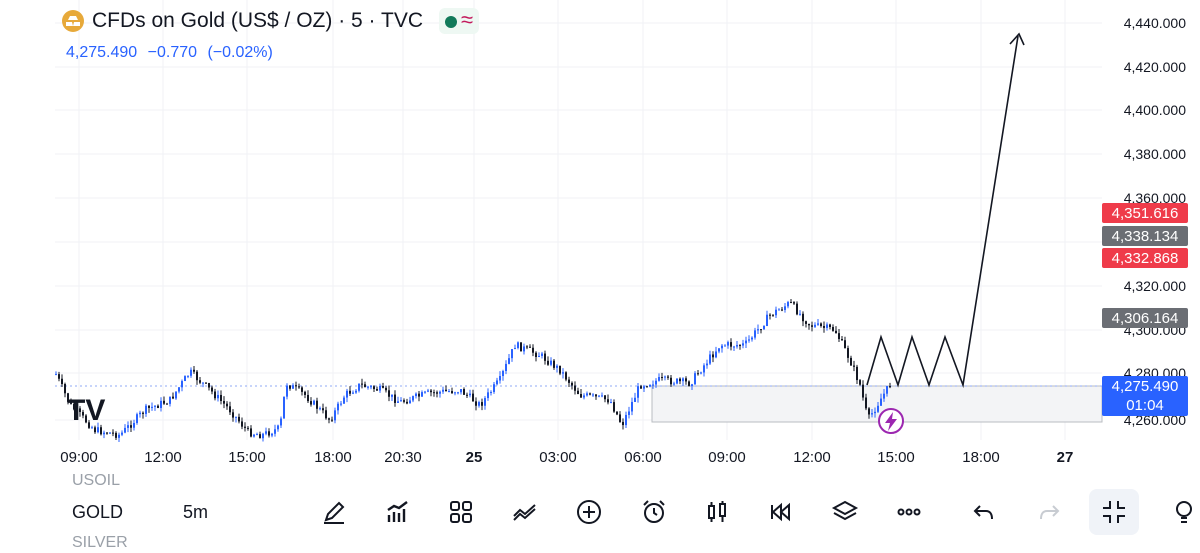  Describe the element at coordinates (909, 512) in the screenshot. I see `more-button` at that location.